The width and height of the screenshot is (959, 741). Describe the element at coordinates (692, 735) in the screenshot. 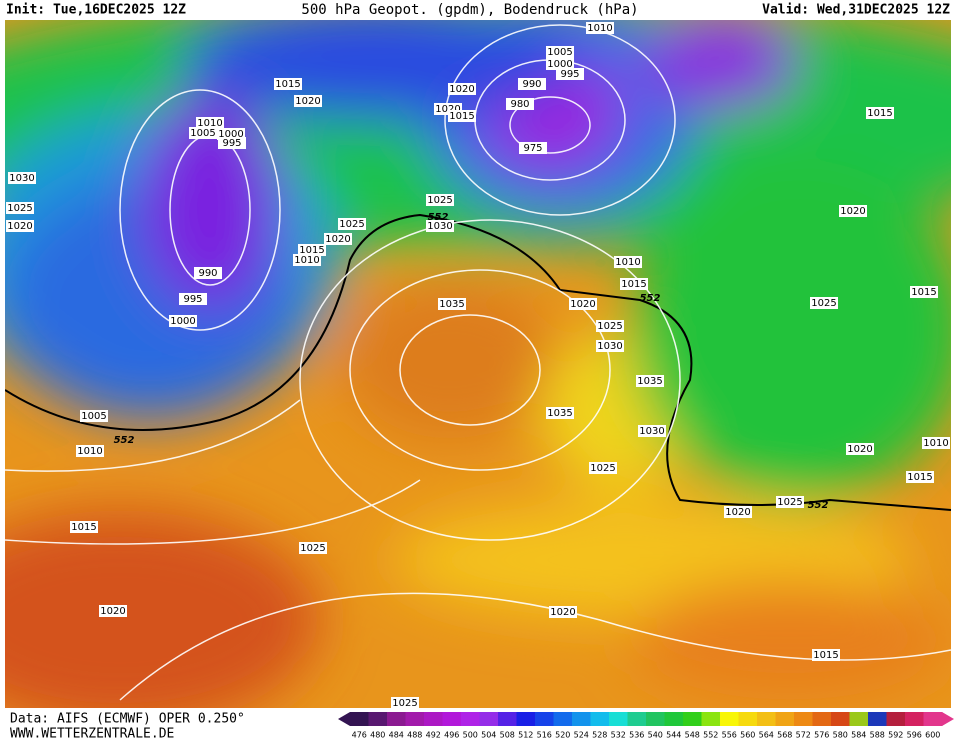

I see `colorbar-label: 548` at that location.